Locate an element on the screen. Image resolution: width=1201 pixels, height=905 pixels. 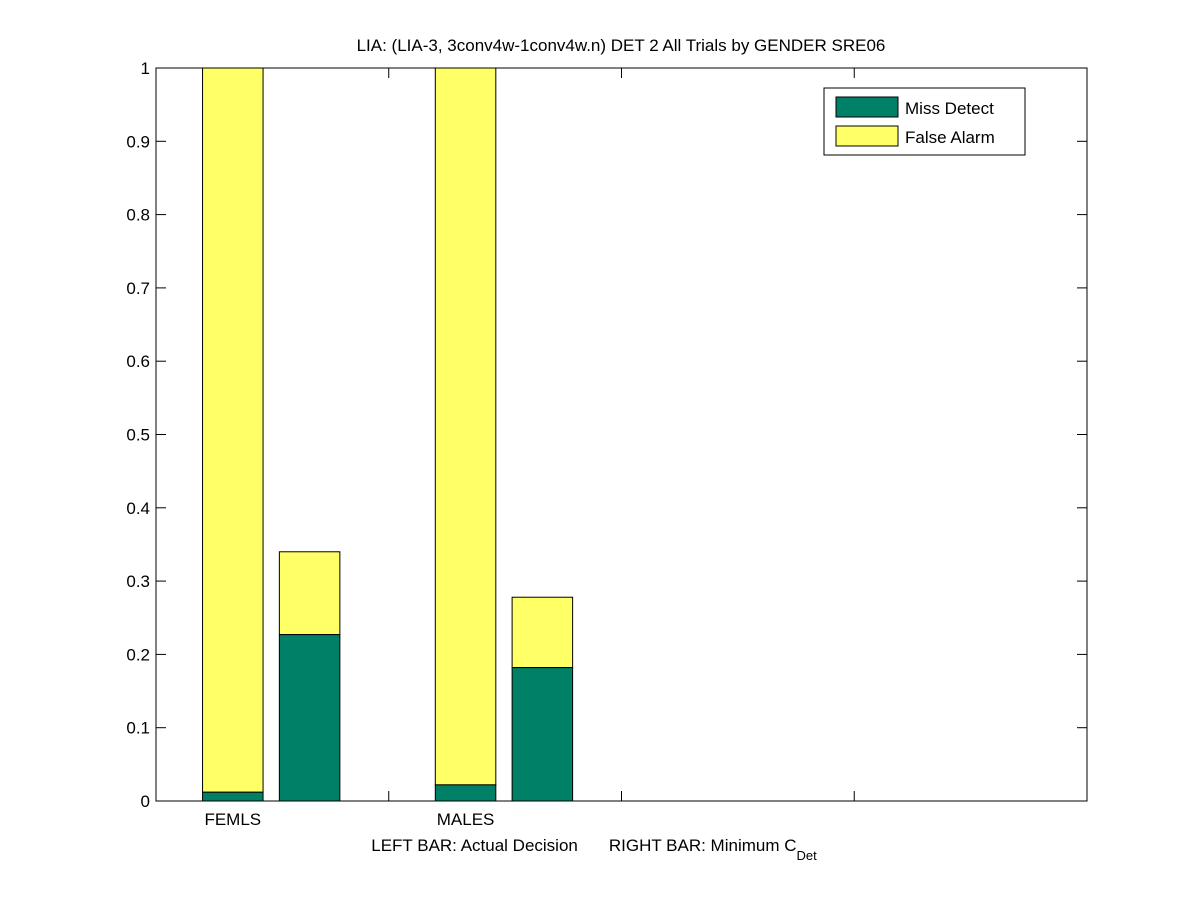
x-axis-label-right: RIGHT BAR: Minimum C is located at coordinates (703, 845).